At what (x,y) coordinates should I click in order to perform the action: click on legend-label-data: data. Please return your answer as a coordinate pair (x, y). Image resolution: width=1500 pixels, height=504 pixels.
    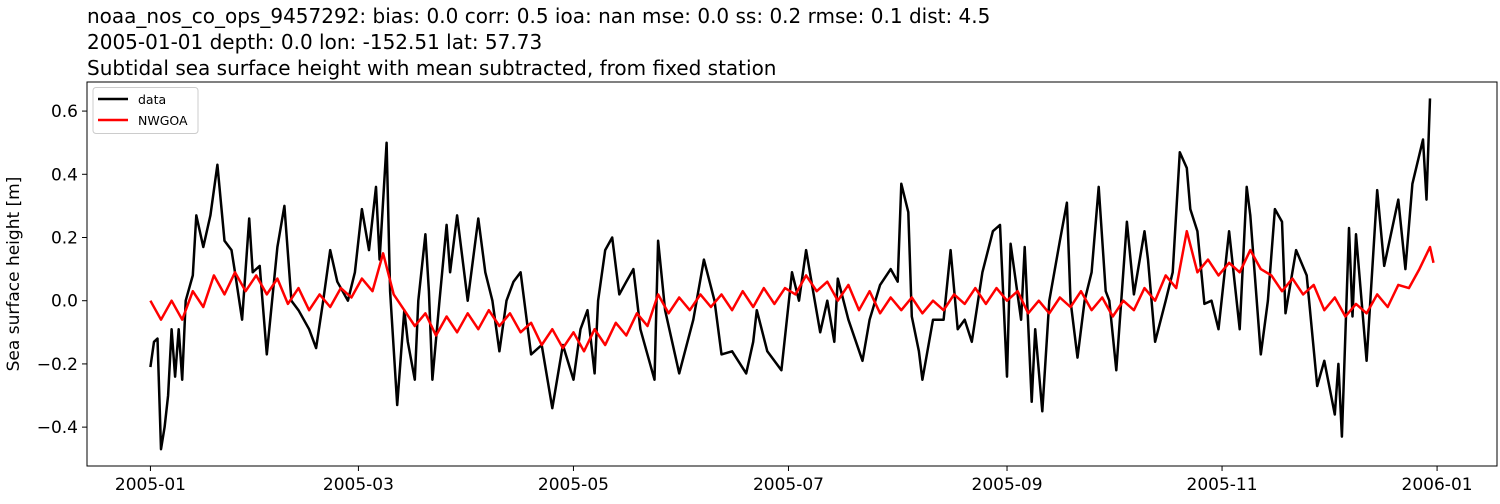
    Looking at the image, I should click on (152, 99).